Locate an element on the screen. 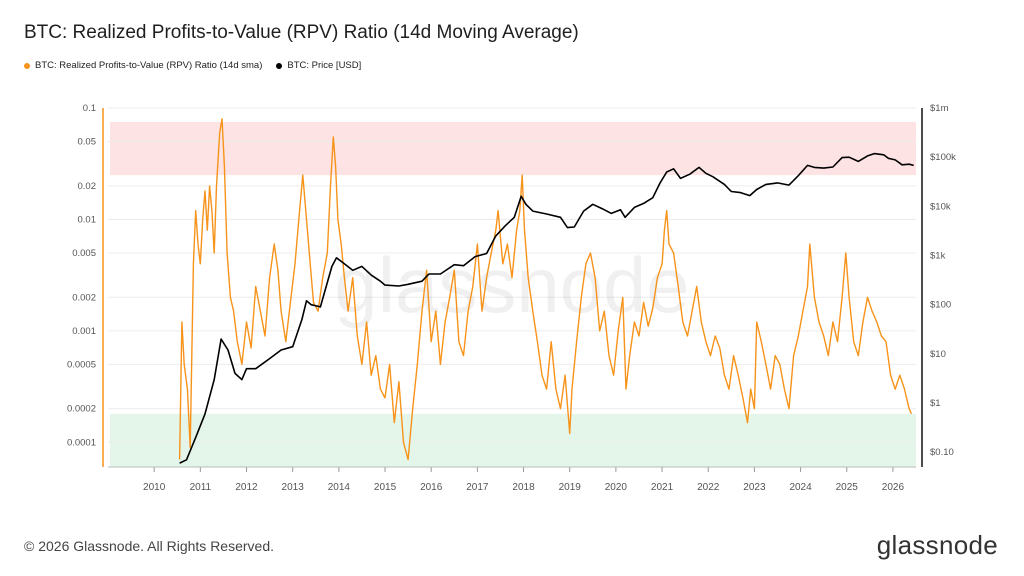  x-tick-label: 2010 is located at coordinates (154, 487).